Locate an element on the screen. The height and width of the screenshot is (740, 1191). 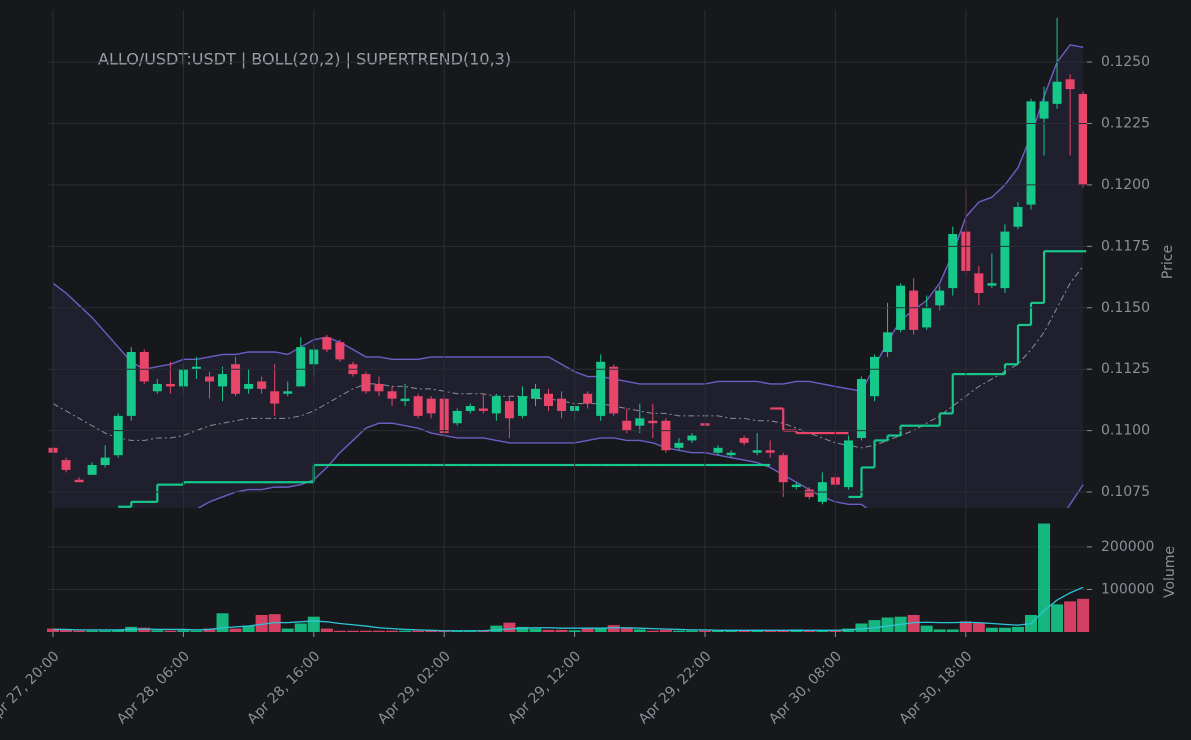
x-tick-label: Apr 30, 08:00 is located at coordinates (805, 687).